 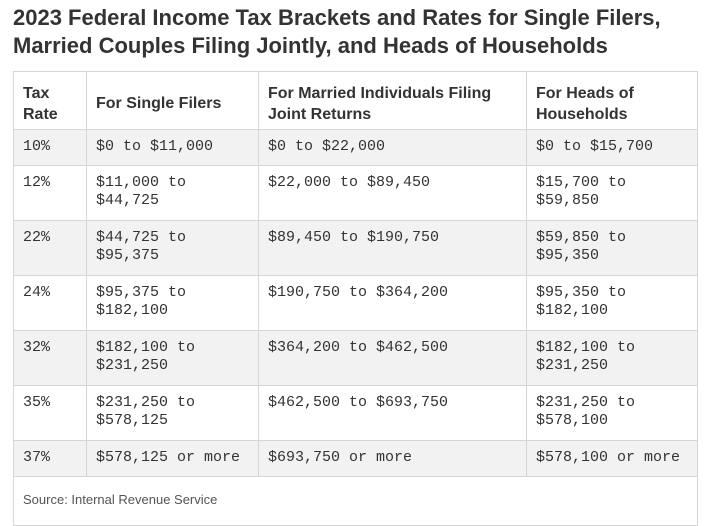 What do you see at coordinates (612, 100) in the screenshot?
I see `header-heads-of-households: For Heads of Households` at bounding box center [612, 100].